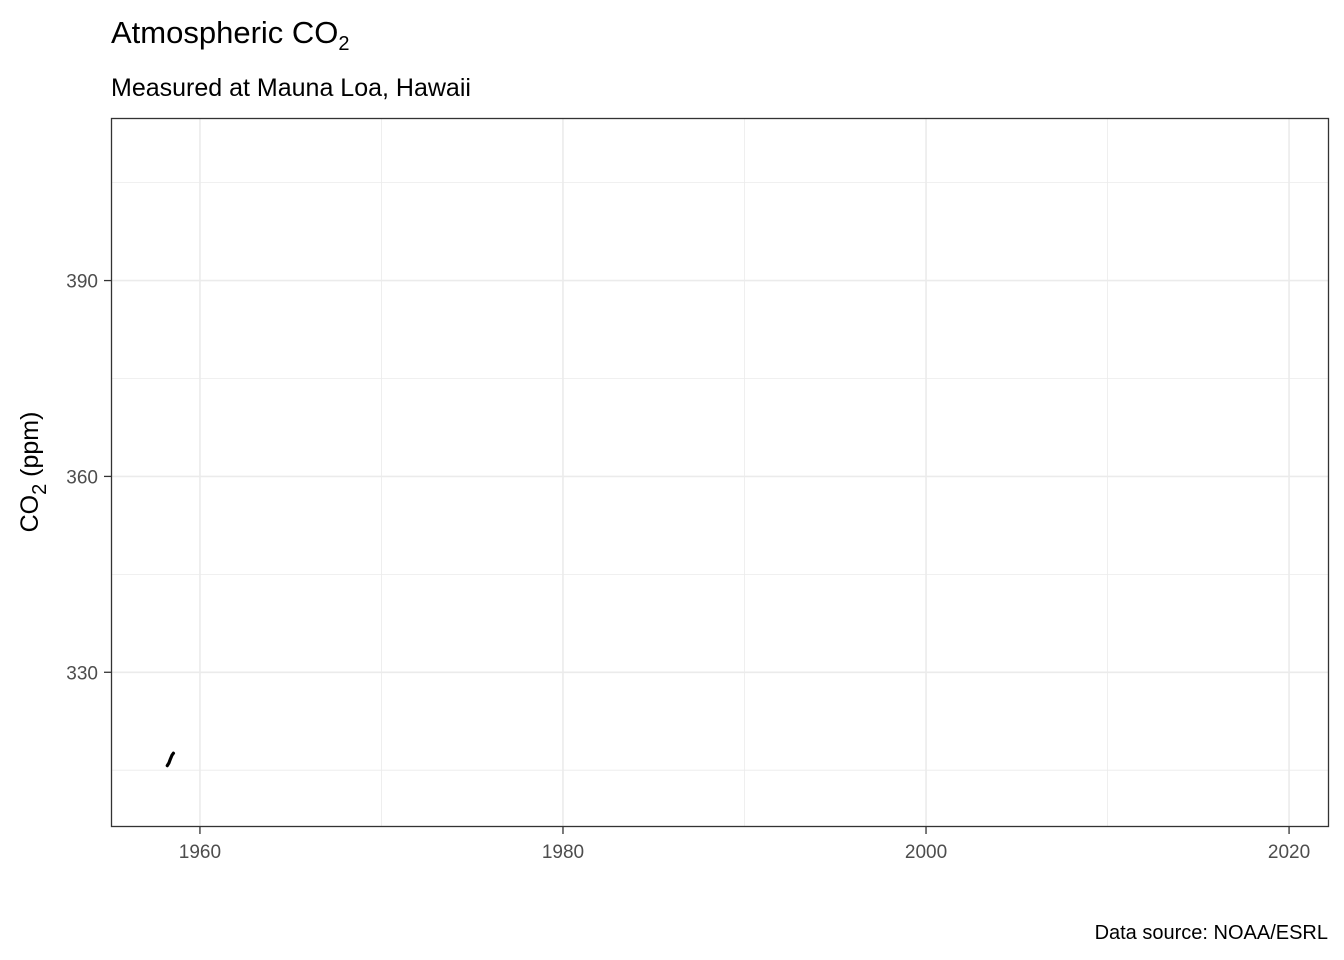  What do you see at coordinates (40, 489) in the screenshot?
I see `y-axis-title-subscript: 2` at bounding box center [40, 489].